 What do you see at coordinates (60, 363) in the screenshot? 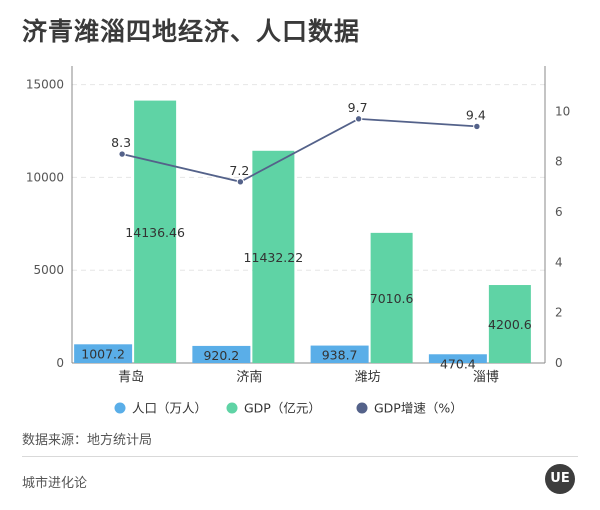
I see `y-left-tick-label: 0` at bounding box center [60, 363].